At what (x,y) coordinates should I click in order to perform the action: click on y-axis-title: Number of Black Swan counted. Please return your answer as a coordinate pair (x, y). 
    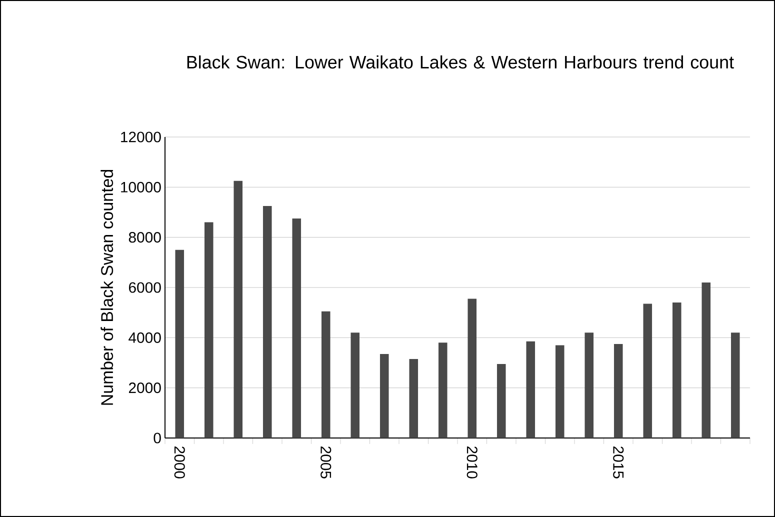
    Looking at the image, I should click on (107, 287).